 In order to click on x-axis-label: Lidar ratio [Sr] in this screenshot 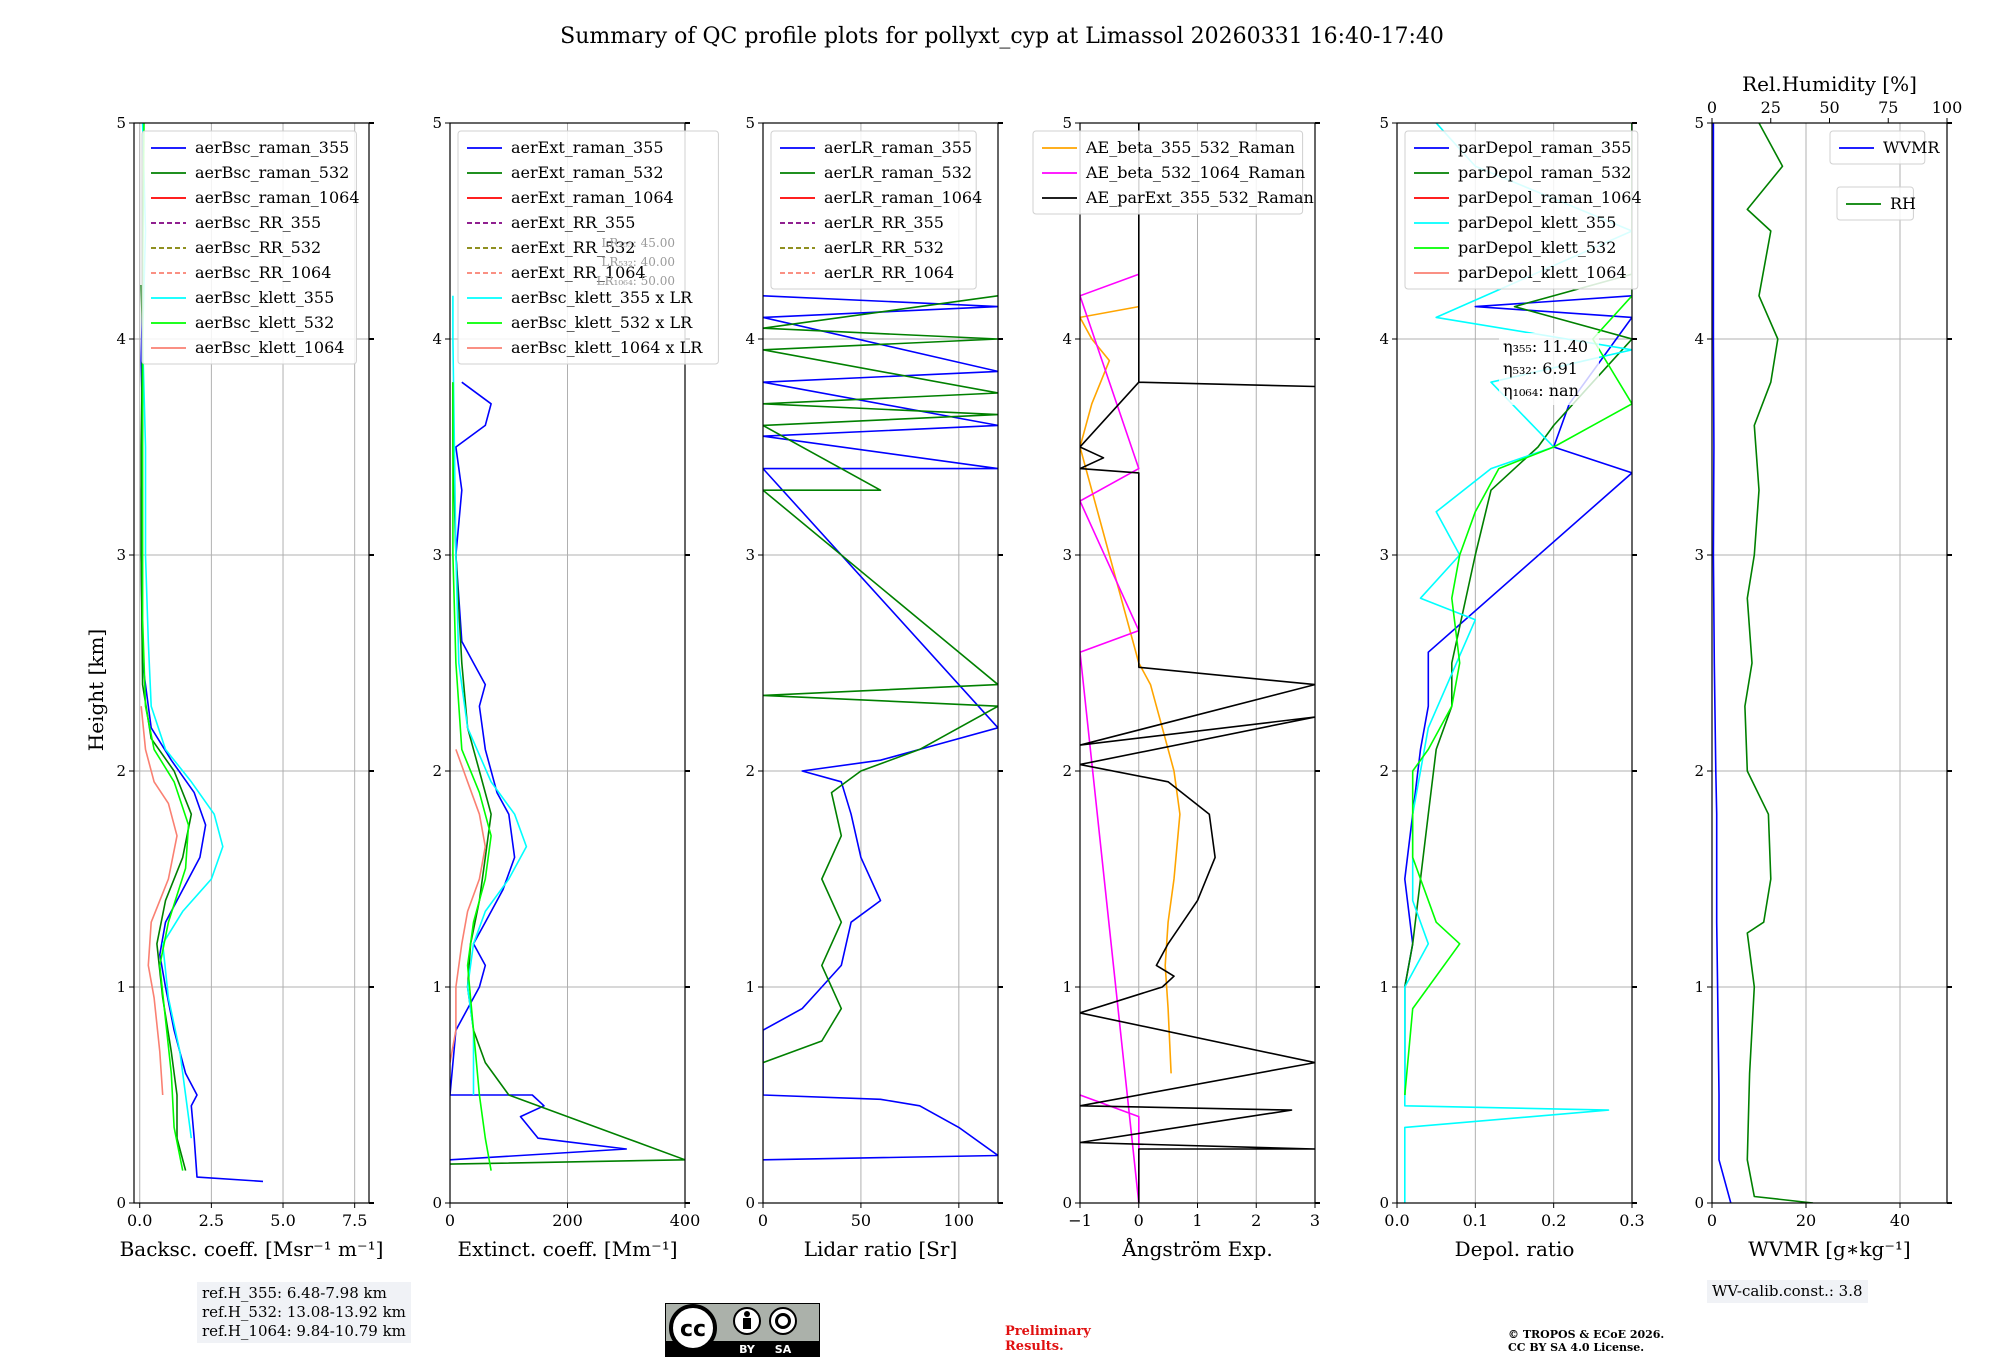, I will do `click(881, 1249)`.